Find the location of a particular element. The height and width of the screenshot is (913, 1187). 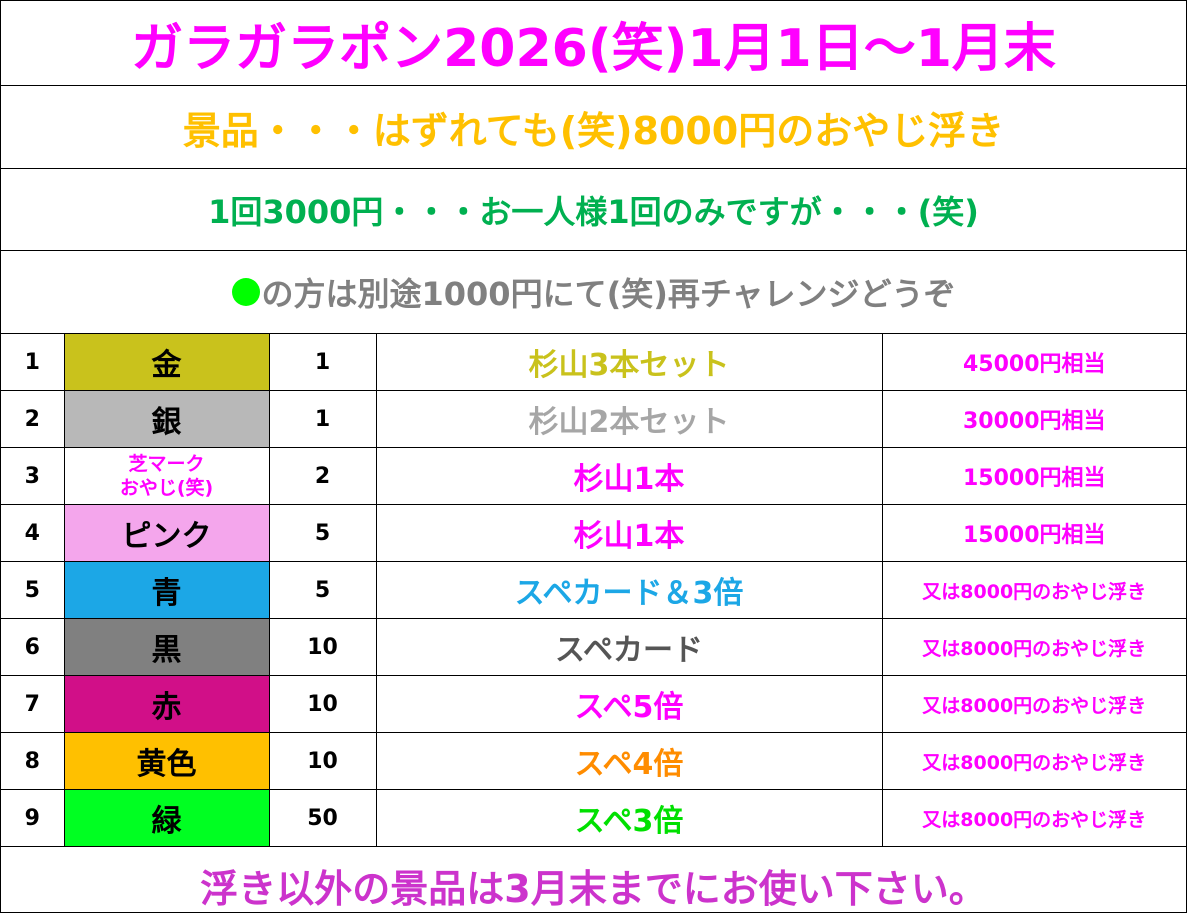

prize-name: スペ5倍 is located at coordinates (629, 704).